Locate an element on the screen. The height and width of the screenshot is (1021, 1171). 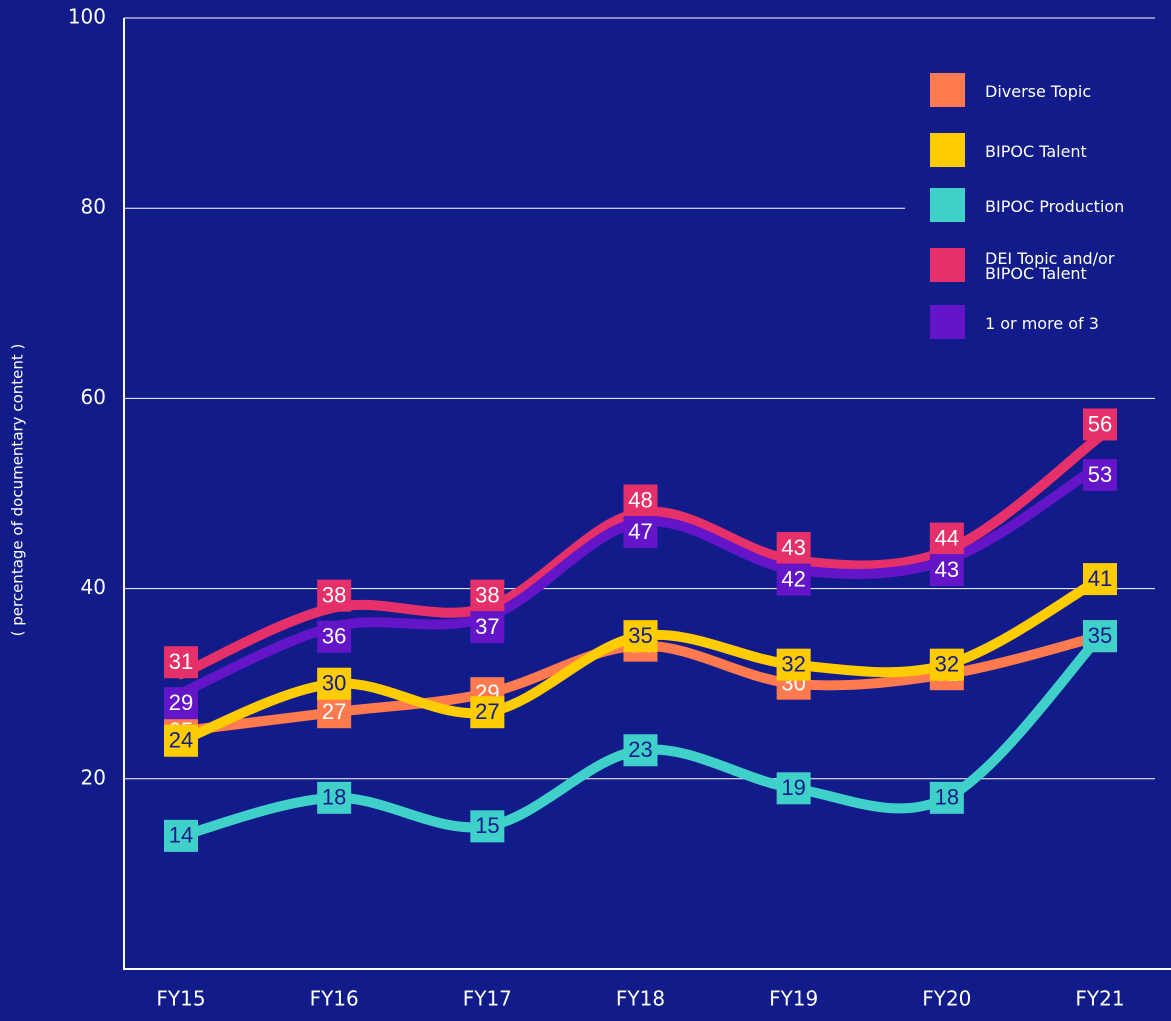
value-label: 41 is located at coordinates (1100, 578).